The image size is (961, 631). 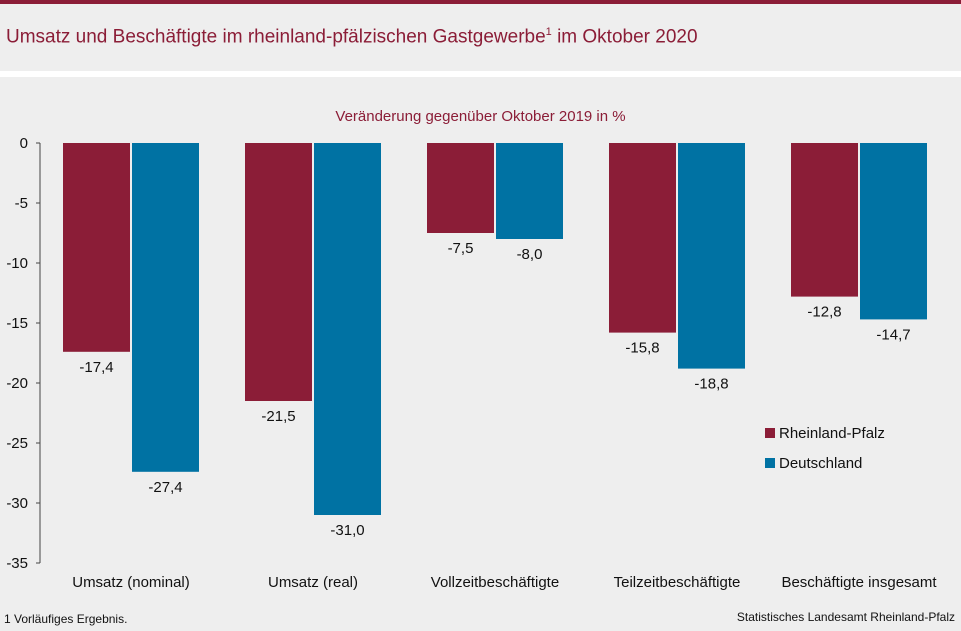 What do you see at coordinates (821, 463) in the screenshot?
I see `legend-label-deutschland: Deutschland` at bounding box center [821, 463].